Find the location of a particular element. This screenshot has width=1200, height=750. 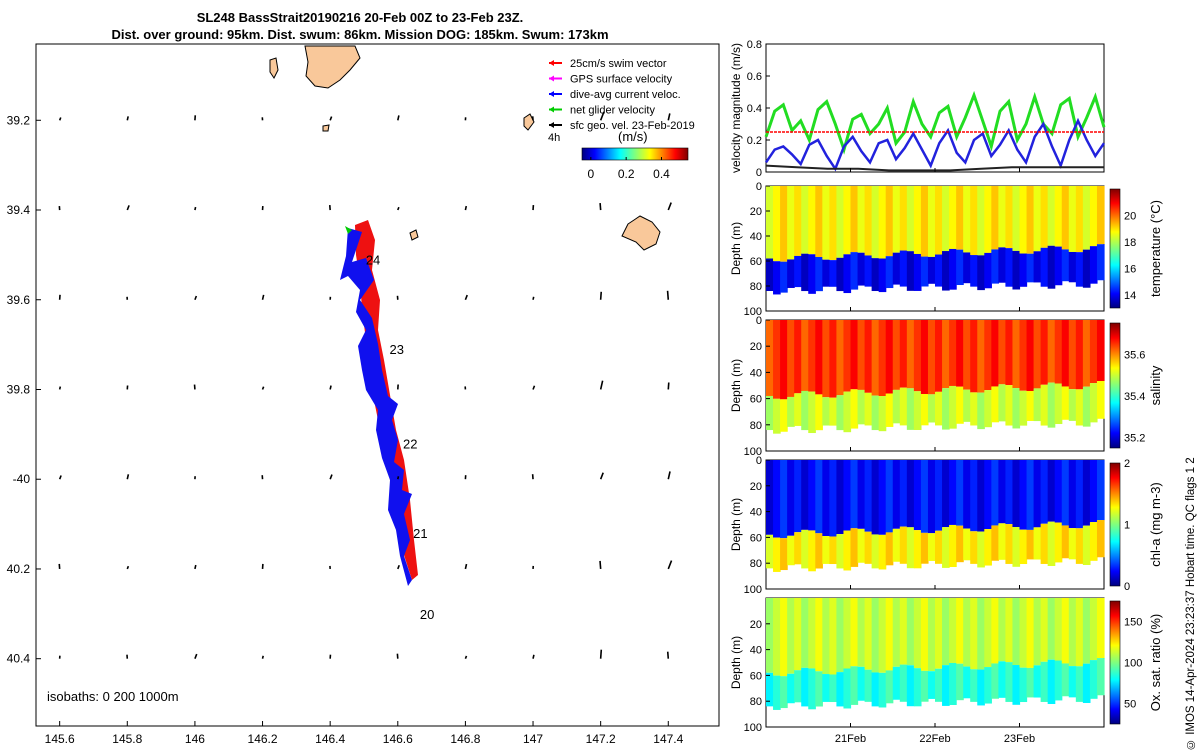

track-day-label: 24 is located at coordinates (373, 259).